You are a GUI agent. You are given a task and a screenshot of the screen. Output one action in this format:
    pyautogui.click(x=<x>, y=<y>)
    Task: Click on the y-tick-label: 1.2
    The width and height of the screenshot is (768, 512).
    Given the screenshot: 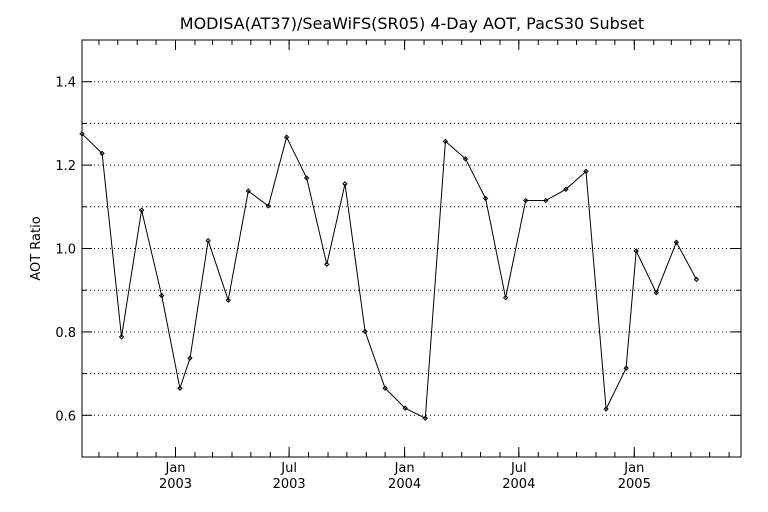 What is the action you would take?
    pyautogui.click(x=65, y=166)
    